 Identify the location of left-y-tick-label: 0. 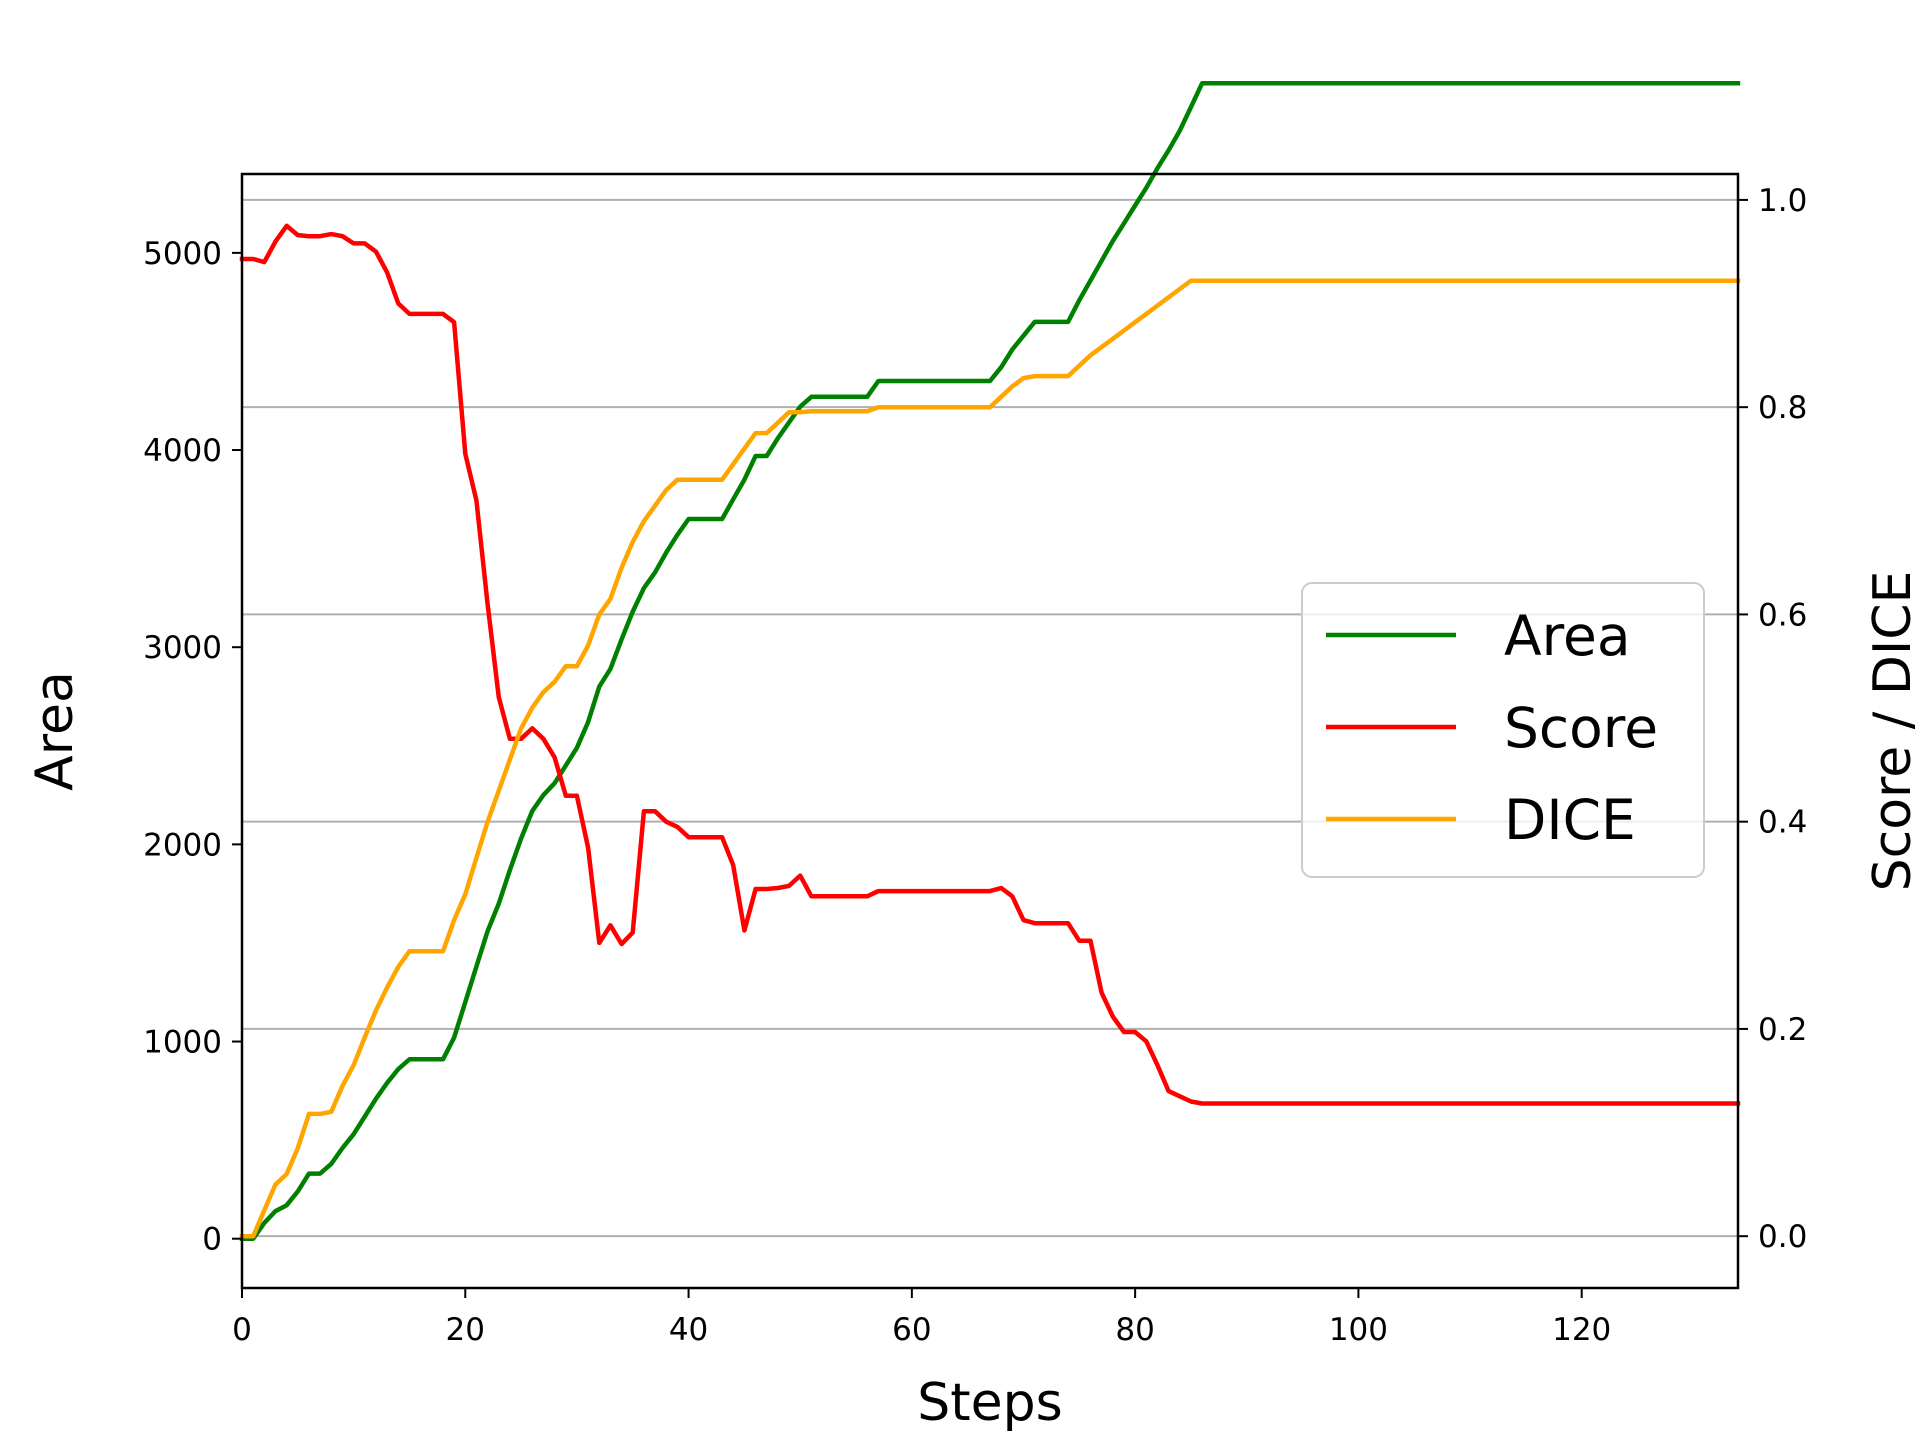
(212, 1240).